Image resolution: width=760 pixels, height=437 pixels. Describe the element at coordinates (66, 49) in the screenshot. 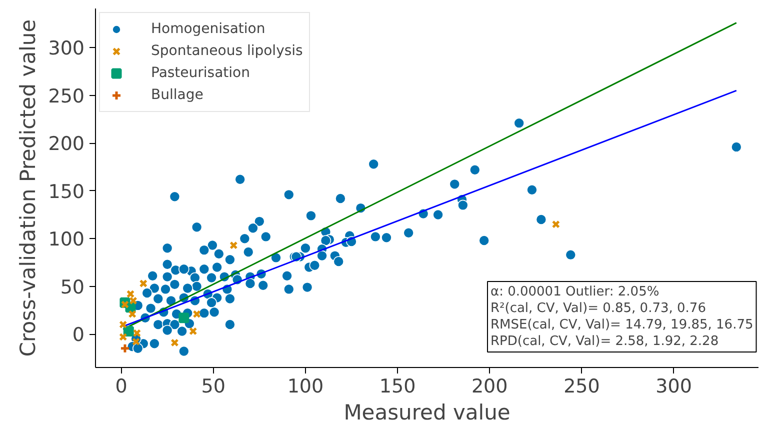

I see `y-tick-label: 300` at that location.